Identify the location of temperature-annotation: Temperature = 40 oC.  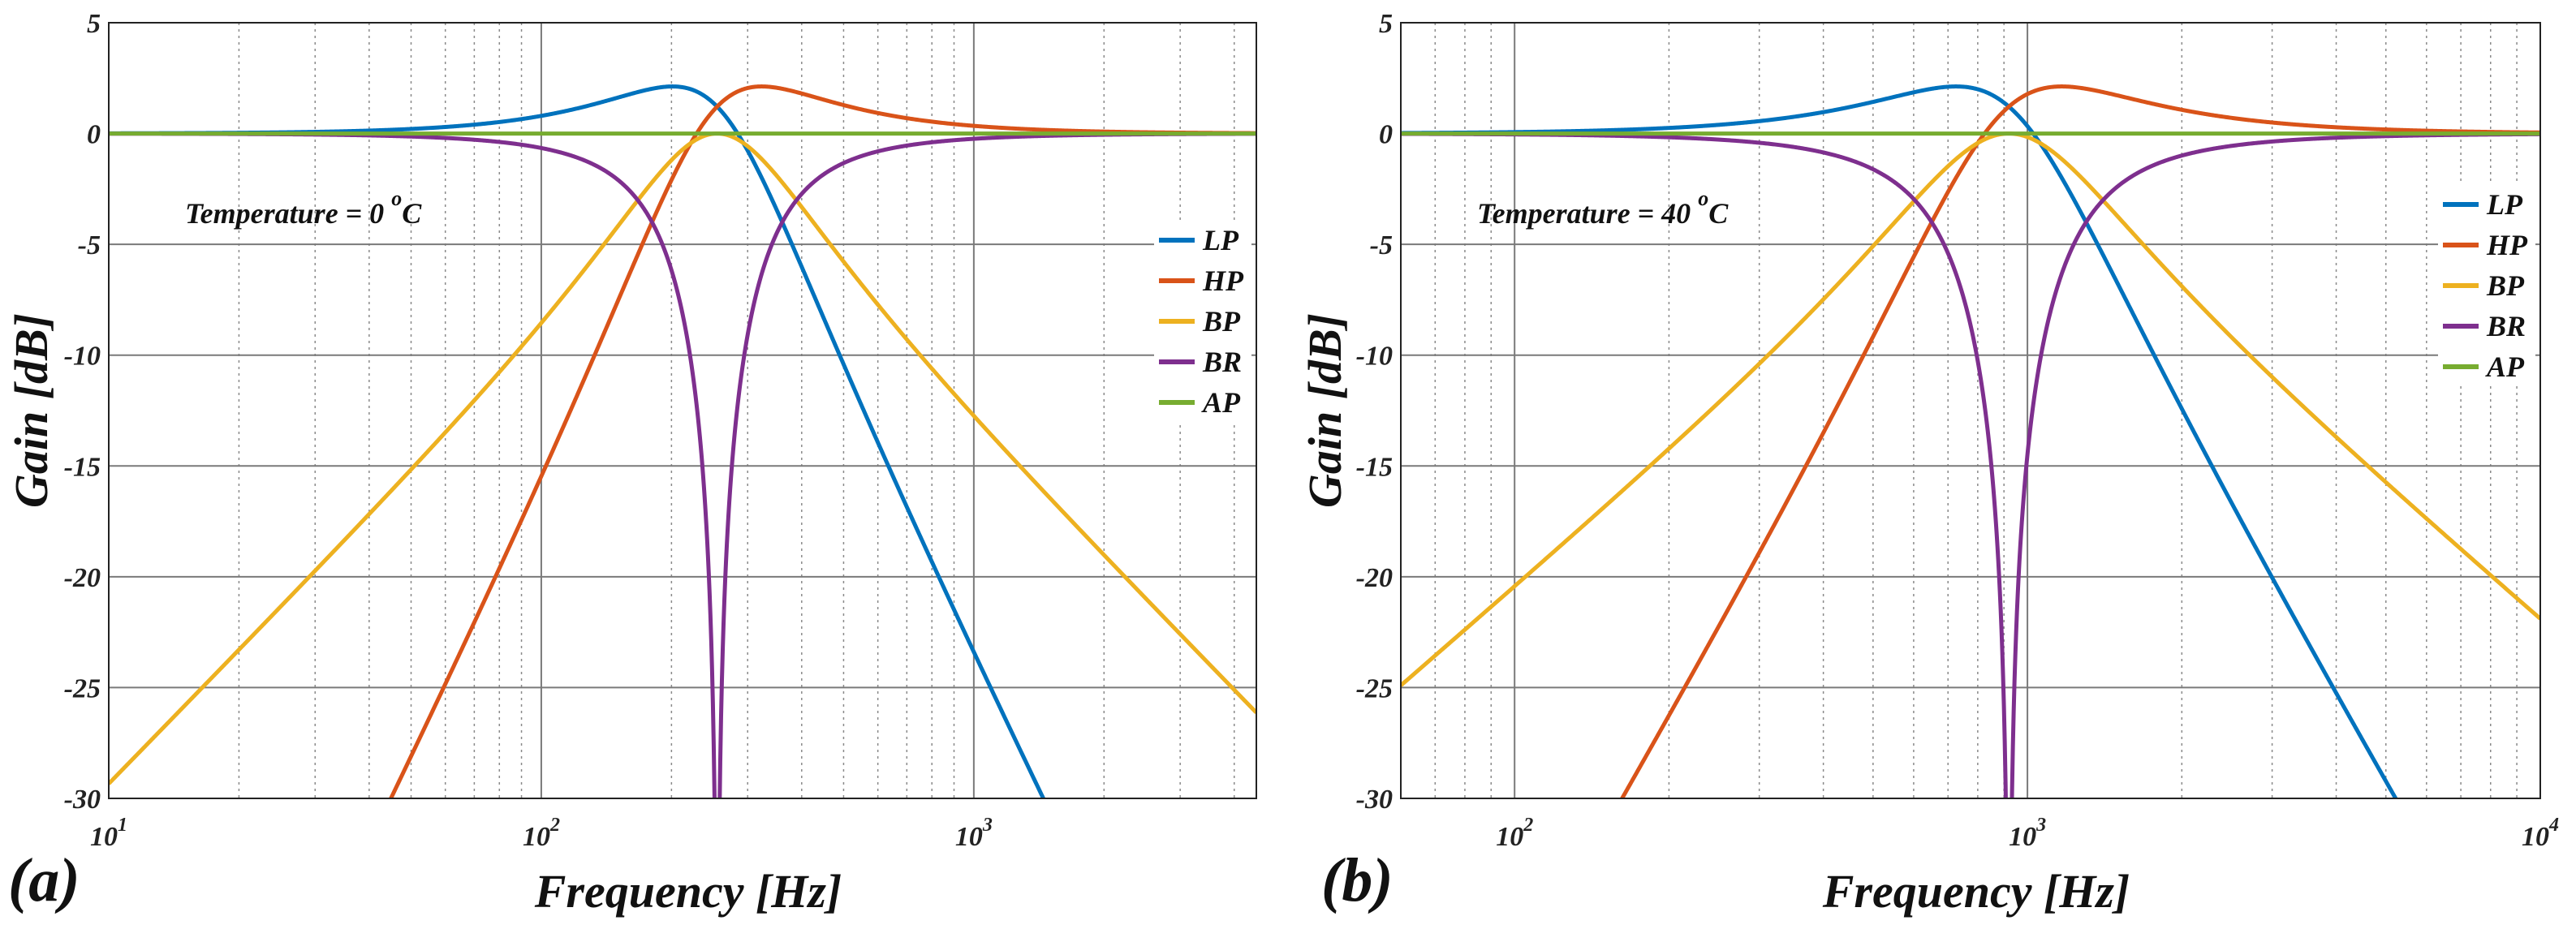
(1603, 208).